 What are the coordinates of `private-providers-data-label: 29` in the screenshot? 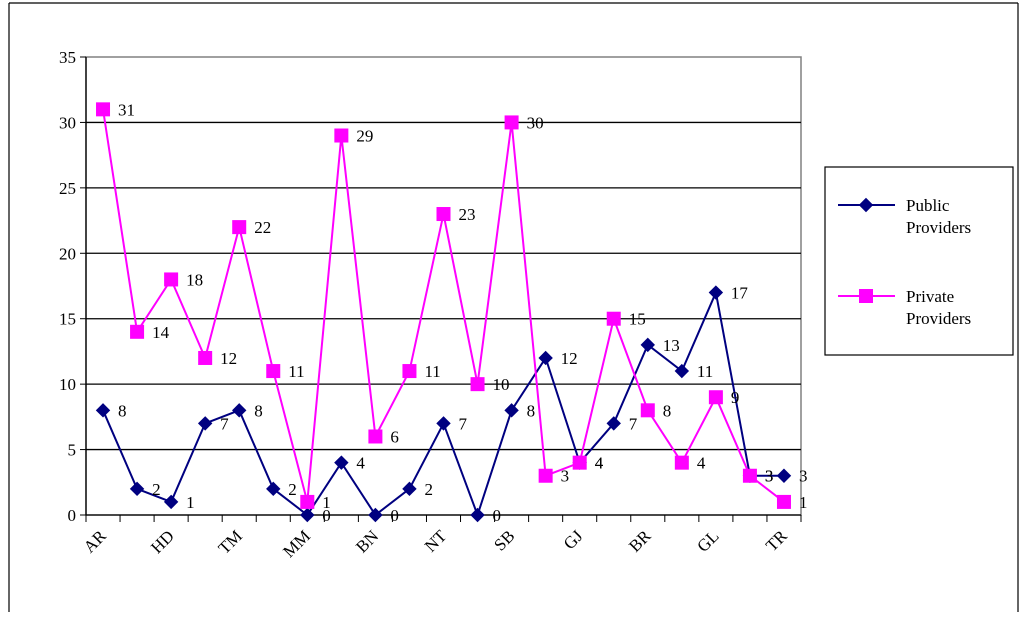 It's located at (364, 136).